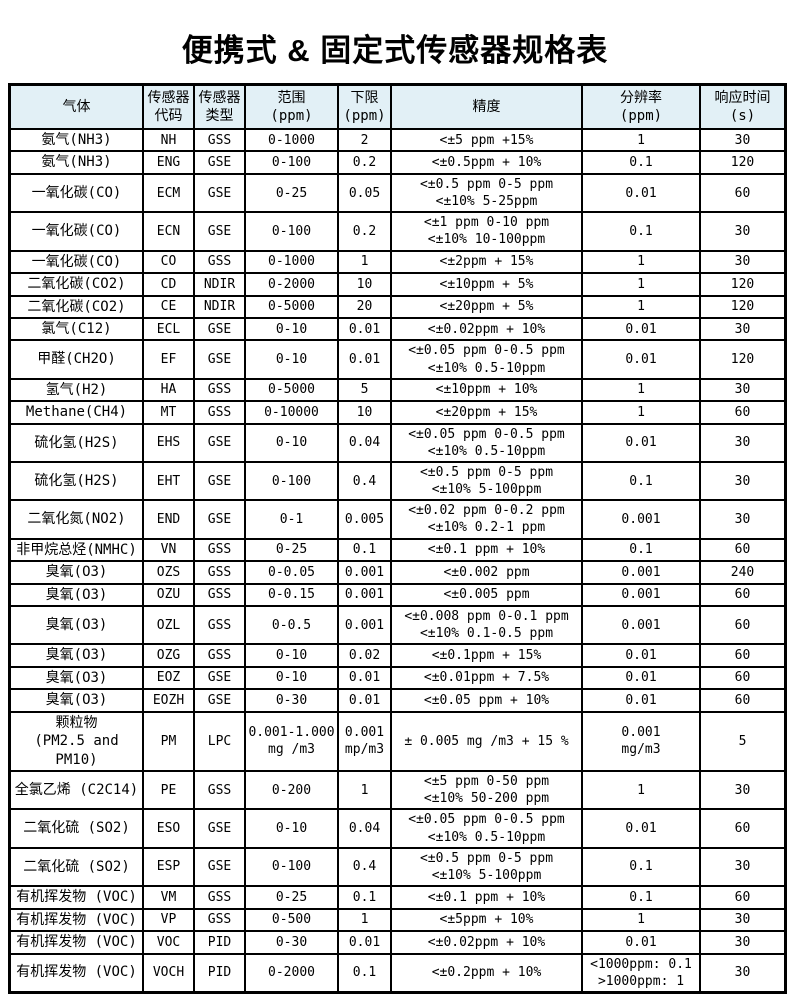 Image resolution: width=790 pixels, height=994 pixels. I want to click on column-header-range: 范围 (ppm), so click(291, 106).